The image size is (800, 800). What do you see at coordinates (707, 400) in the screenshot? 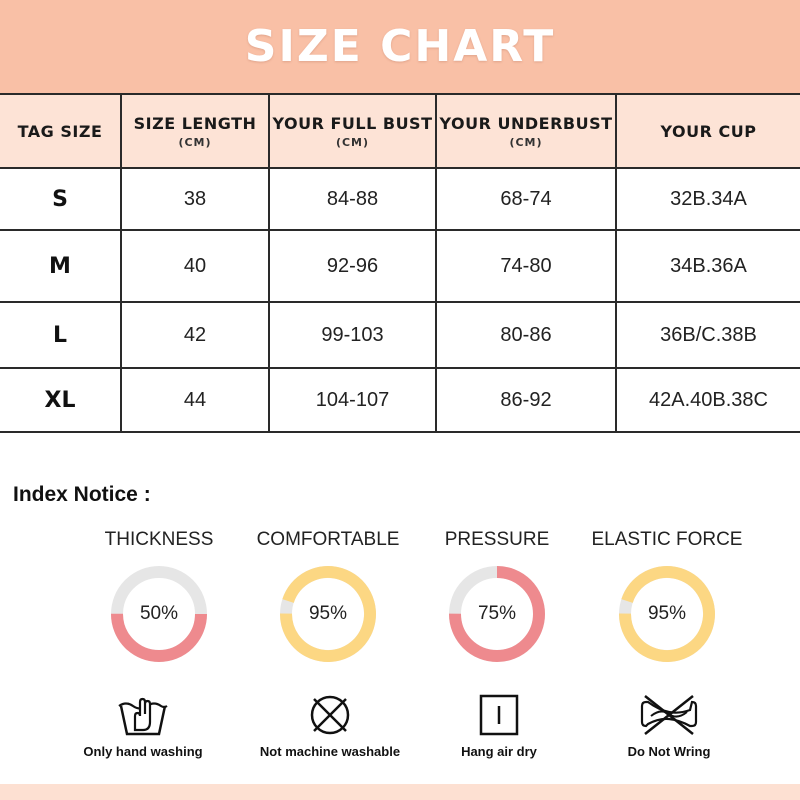
I see `cup-cell: 42A.40B.38C` at bounding box center [707, 400].